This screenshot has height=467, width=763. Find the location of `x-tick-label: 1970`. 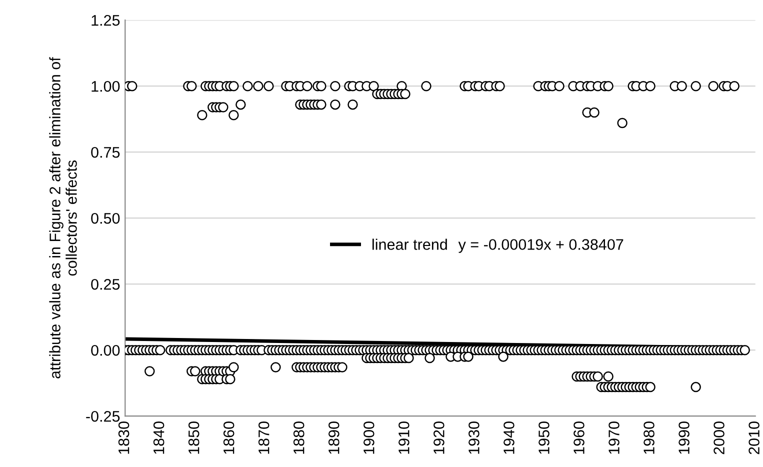

x-tick-label: 1970 is located at coordinates (614, 438).